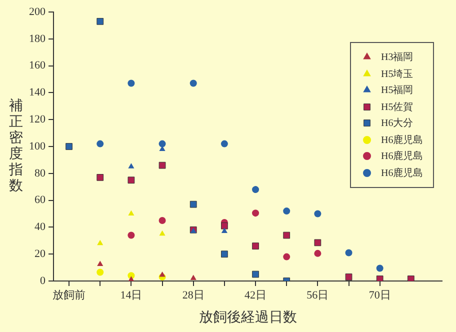  Describe the element at coordinates (37, 92) in the screenshot. I see `y-tick-label: 140` at that location.